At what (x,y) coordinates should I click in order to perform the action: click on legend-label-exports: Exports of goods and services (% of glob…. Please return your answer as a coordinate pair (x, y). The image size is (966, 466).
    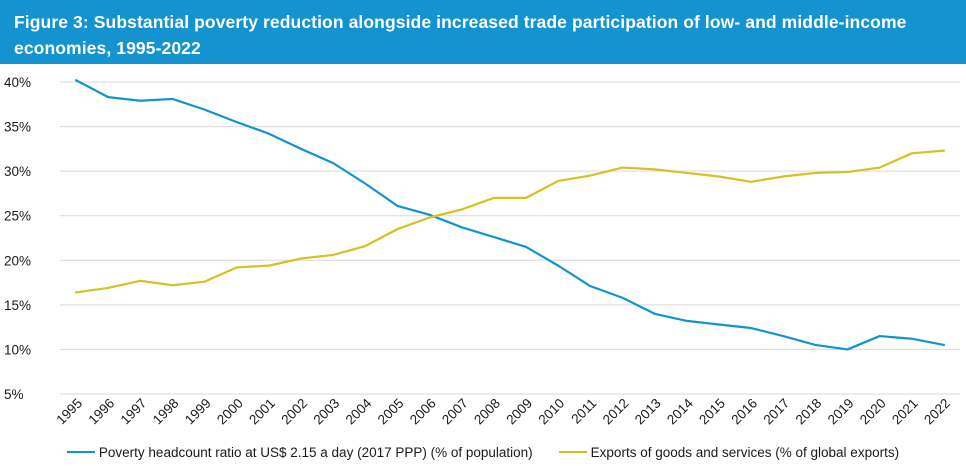
    Looking at the image, I should click on (745, 452).